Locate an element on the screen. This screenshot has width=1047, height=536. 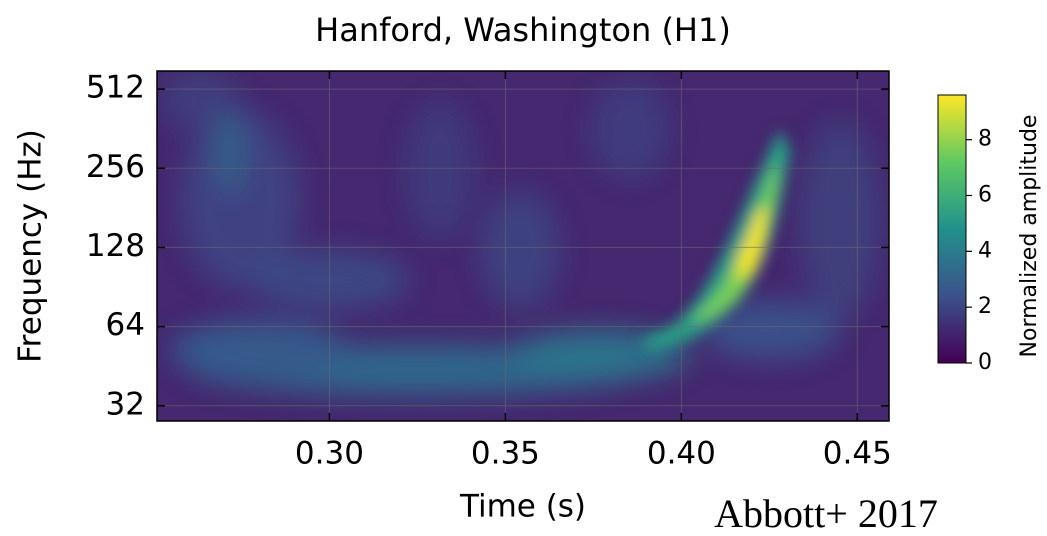
colorbar-tick-label: 2 is located at coordinates (985, 306).